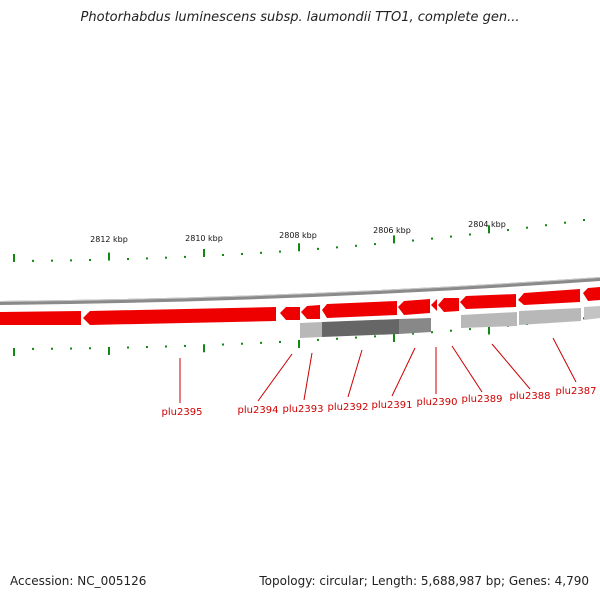 The width and height of the screenshot is (600, 600). I want to click on scale-ticks-top, so click(299, 240).